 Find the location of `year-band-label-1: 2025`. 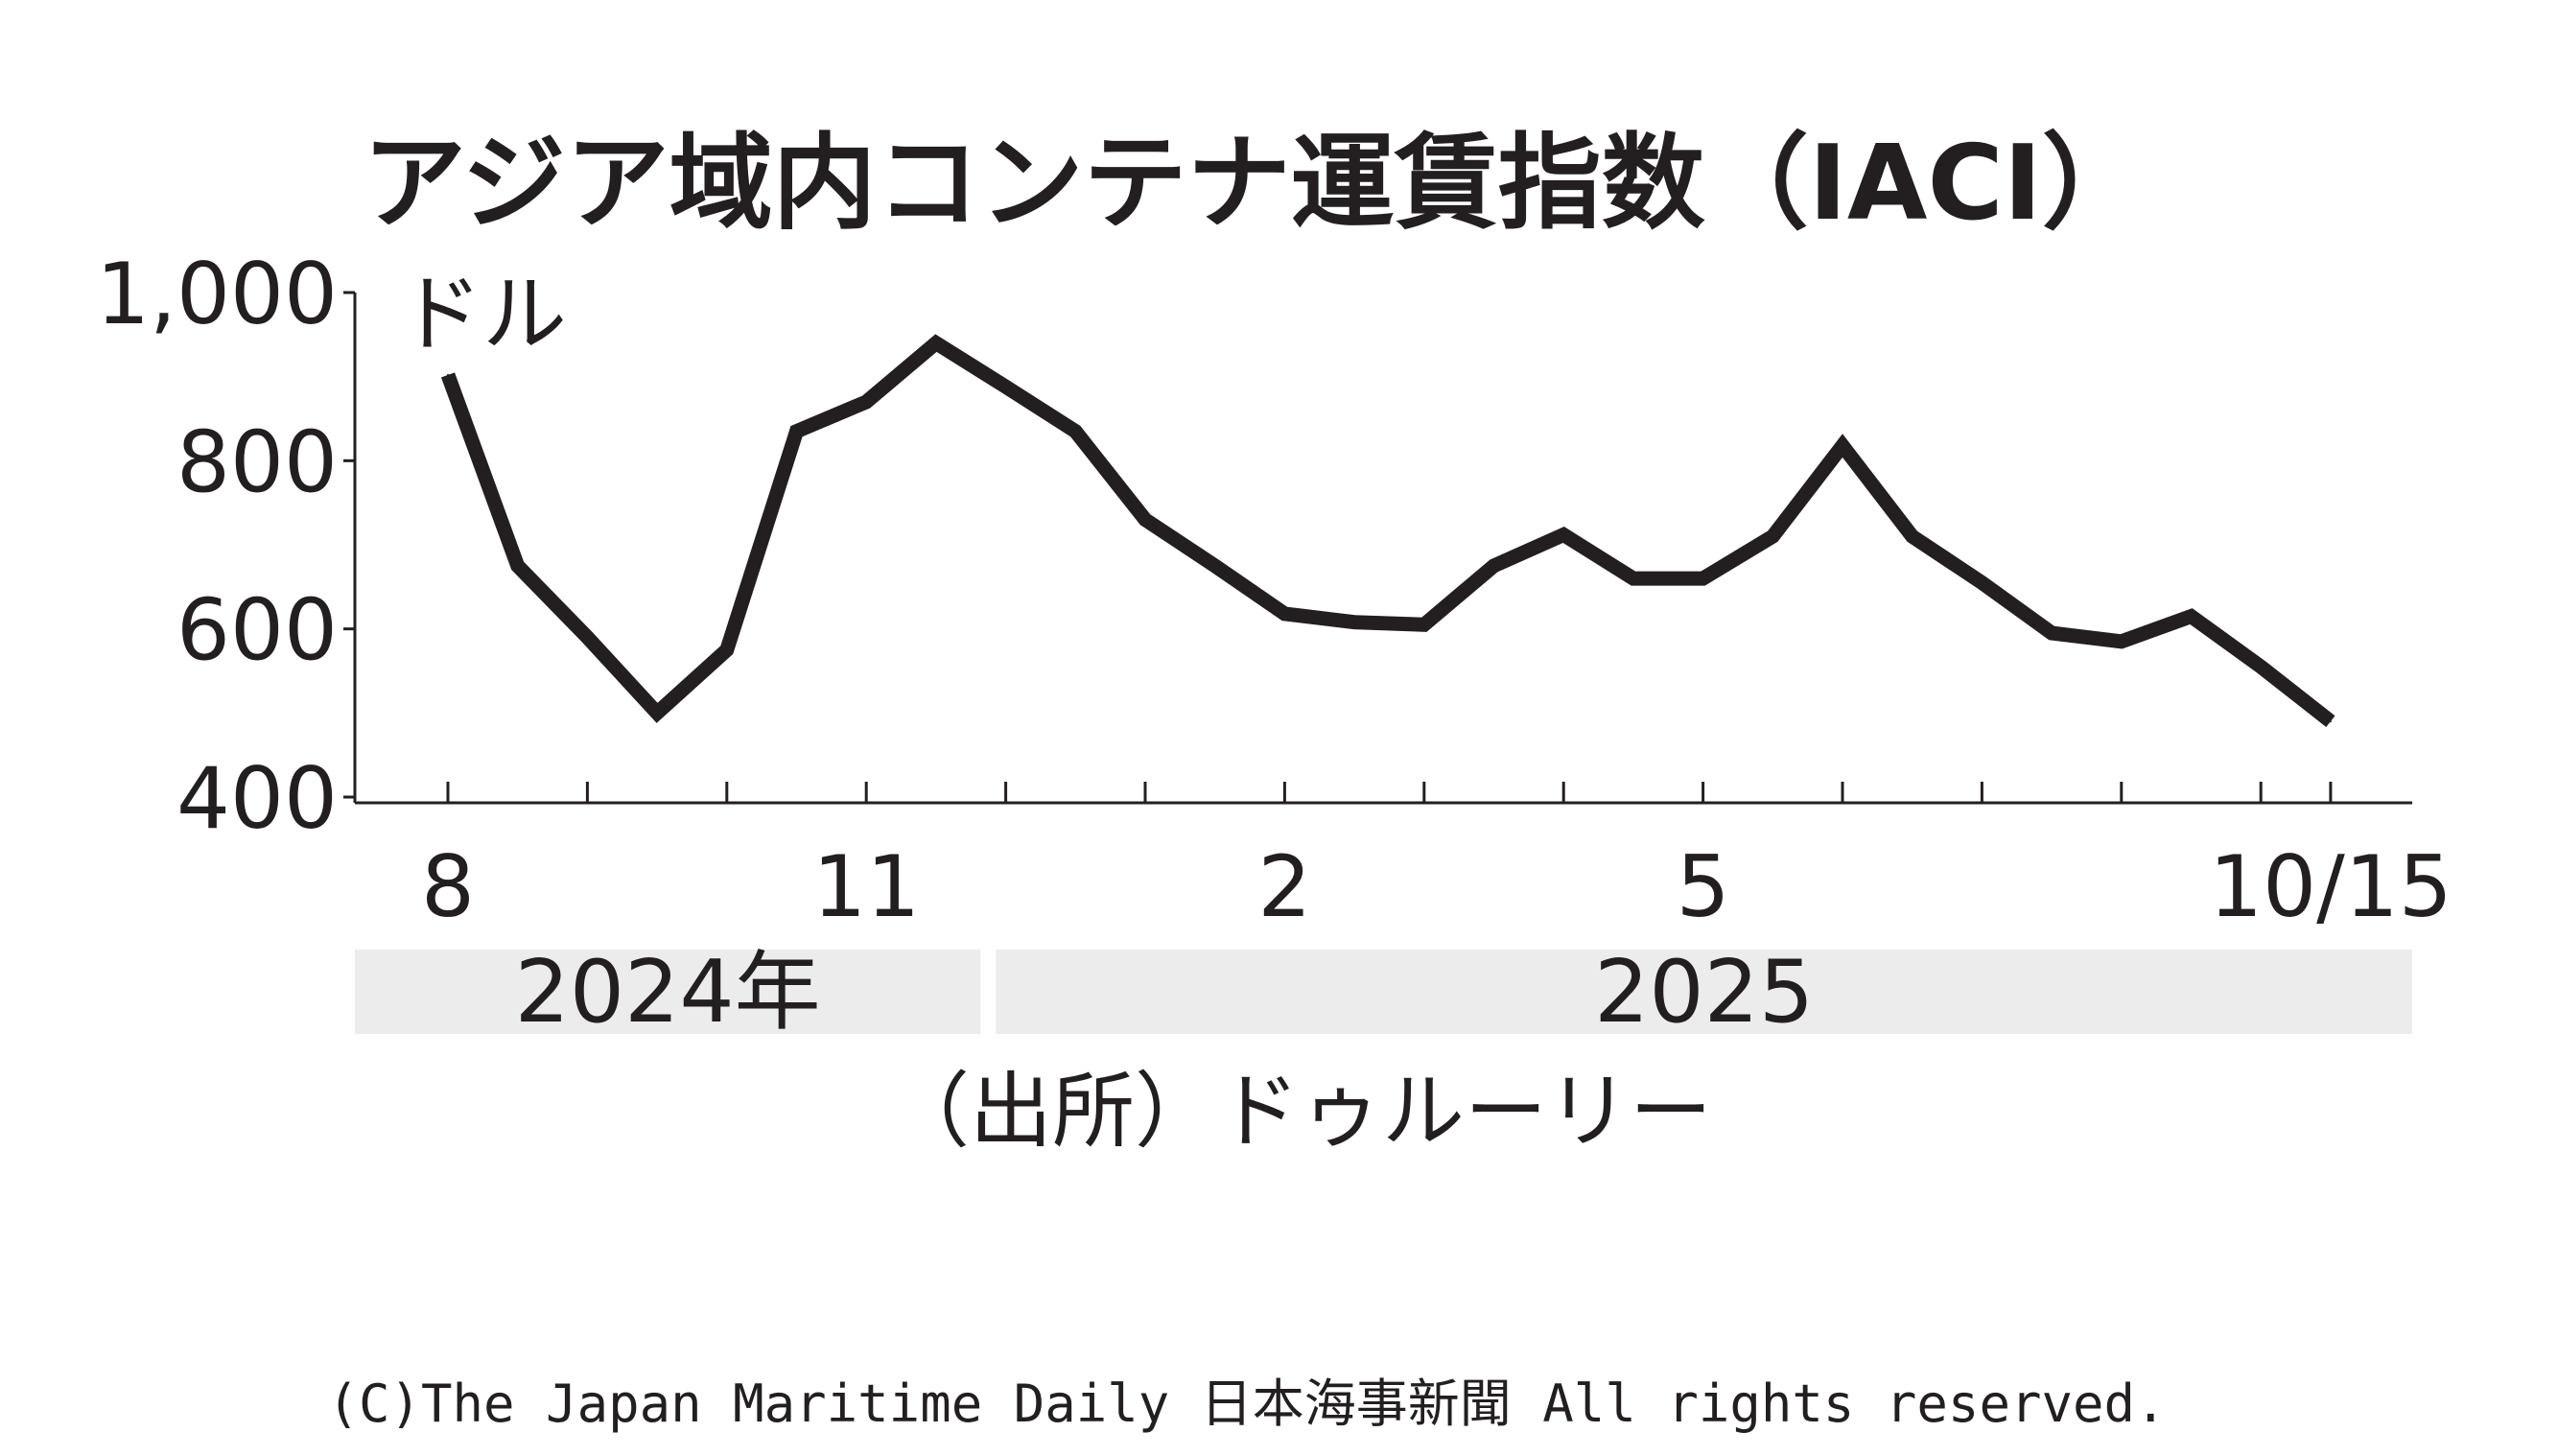

year-band-label-1: 2025 is located at coordinates (1704, 993).